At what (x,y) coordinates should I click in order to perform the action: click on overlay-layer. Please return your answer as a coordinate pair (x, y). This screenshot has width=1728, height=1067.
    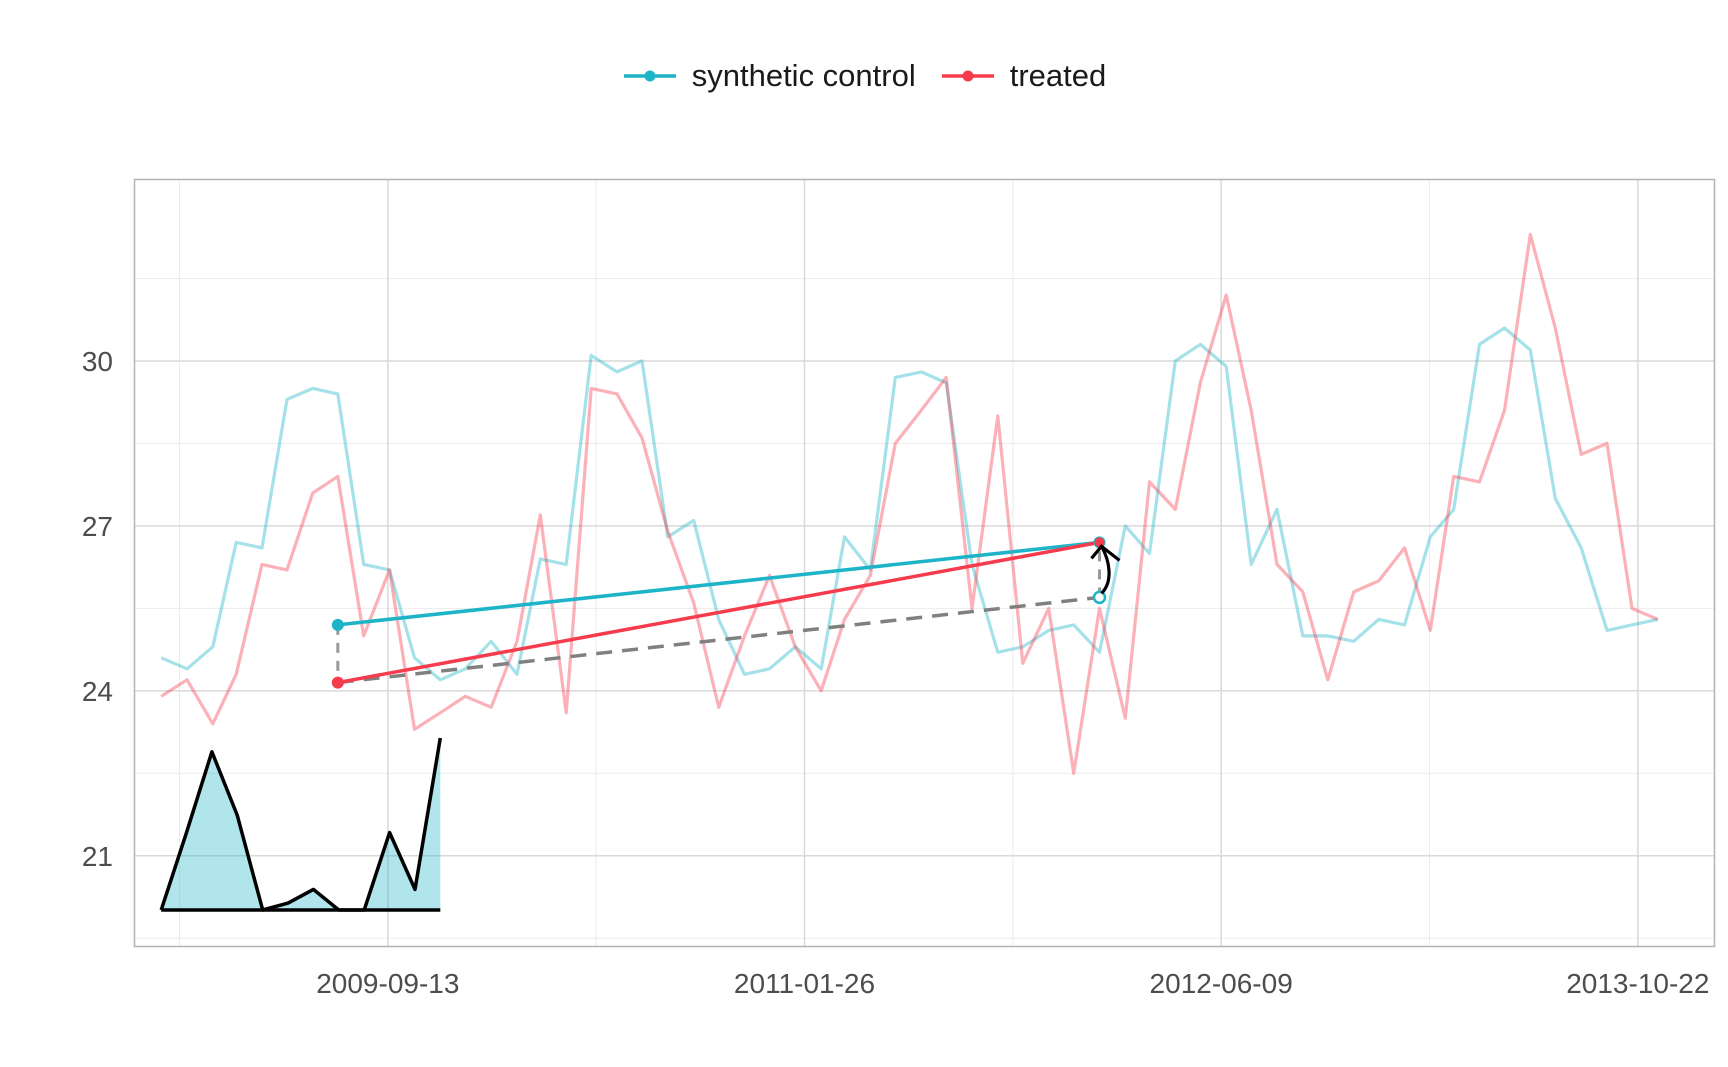
    Looking at the image, I should click on (726, 612).